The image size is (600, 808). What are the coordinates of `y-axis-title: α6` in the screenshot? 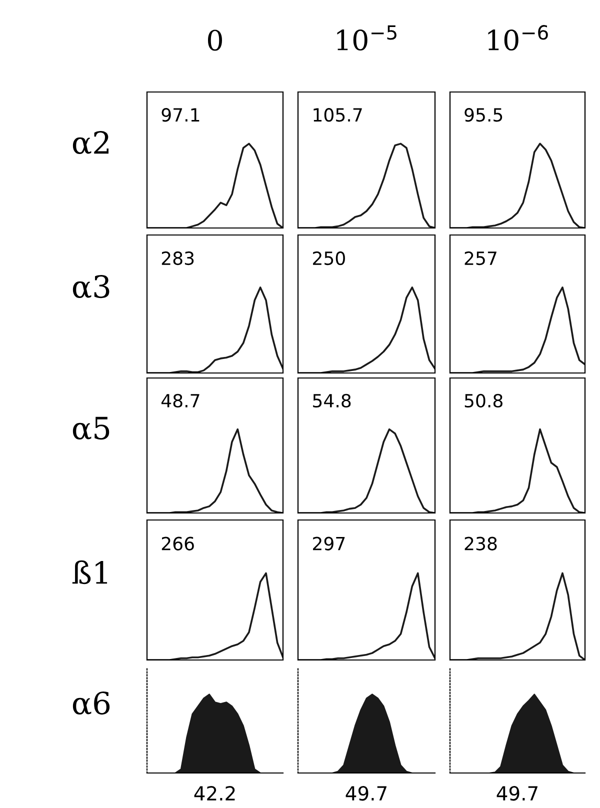 It's located at (91, 703).